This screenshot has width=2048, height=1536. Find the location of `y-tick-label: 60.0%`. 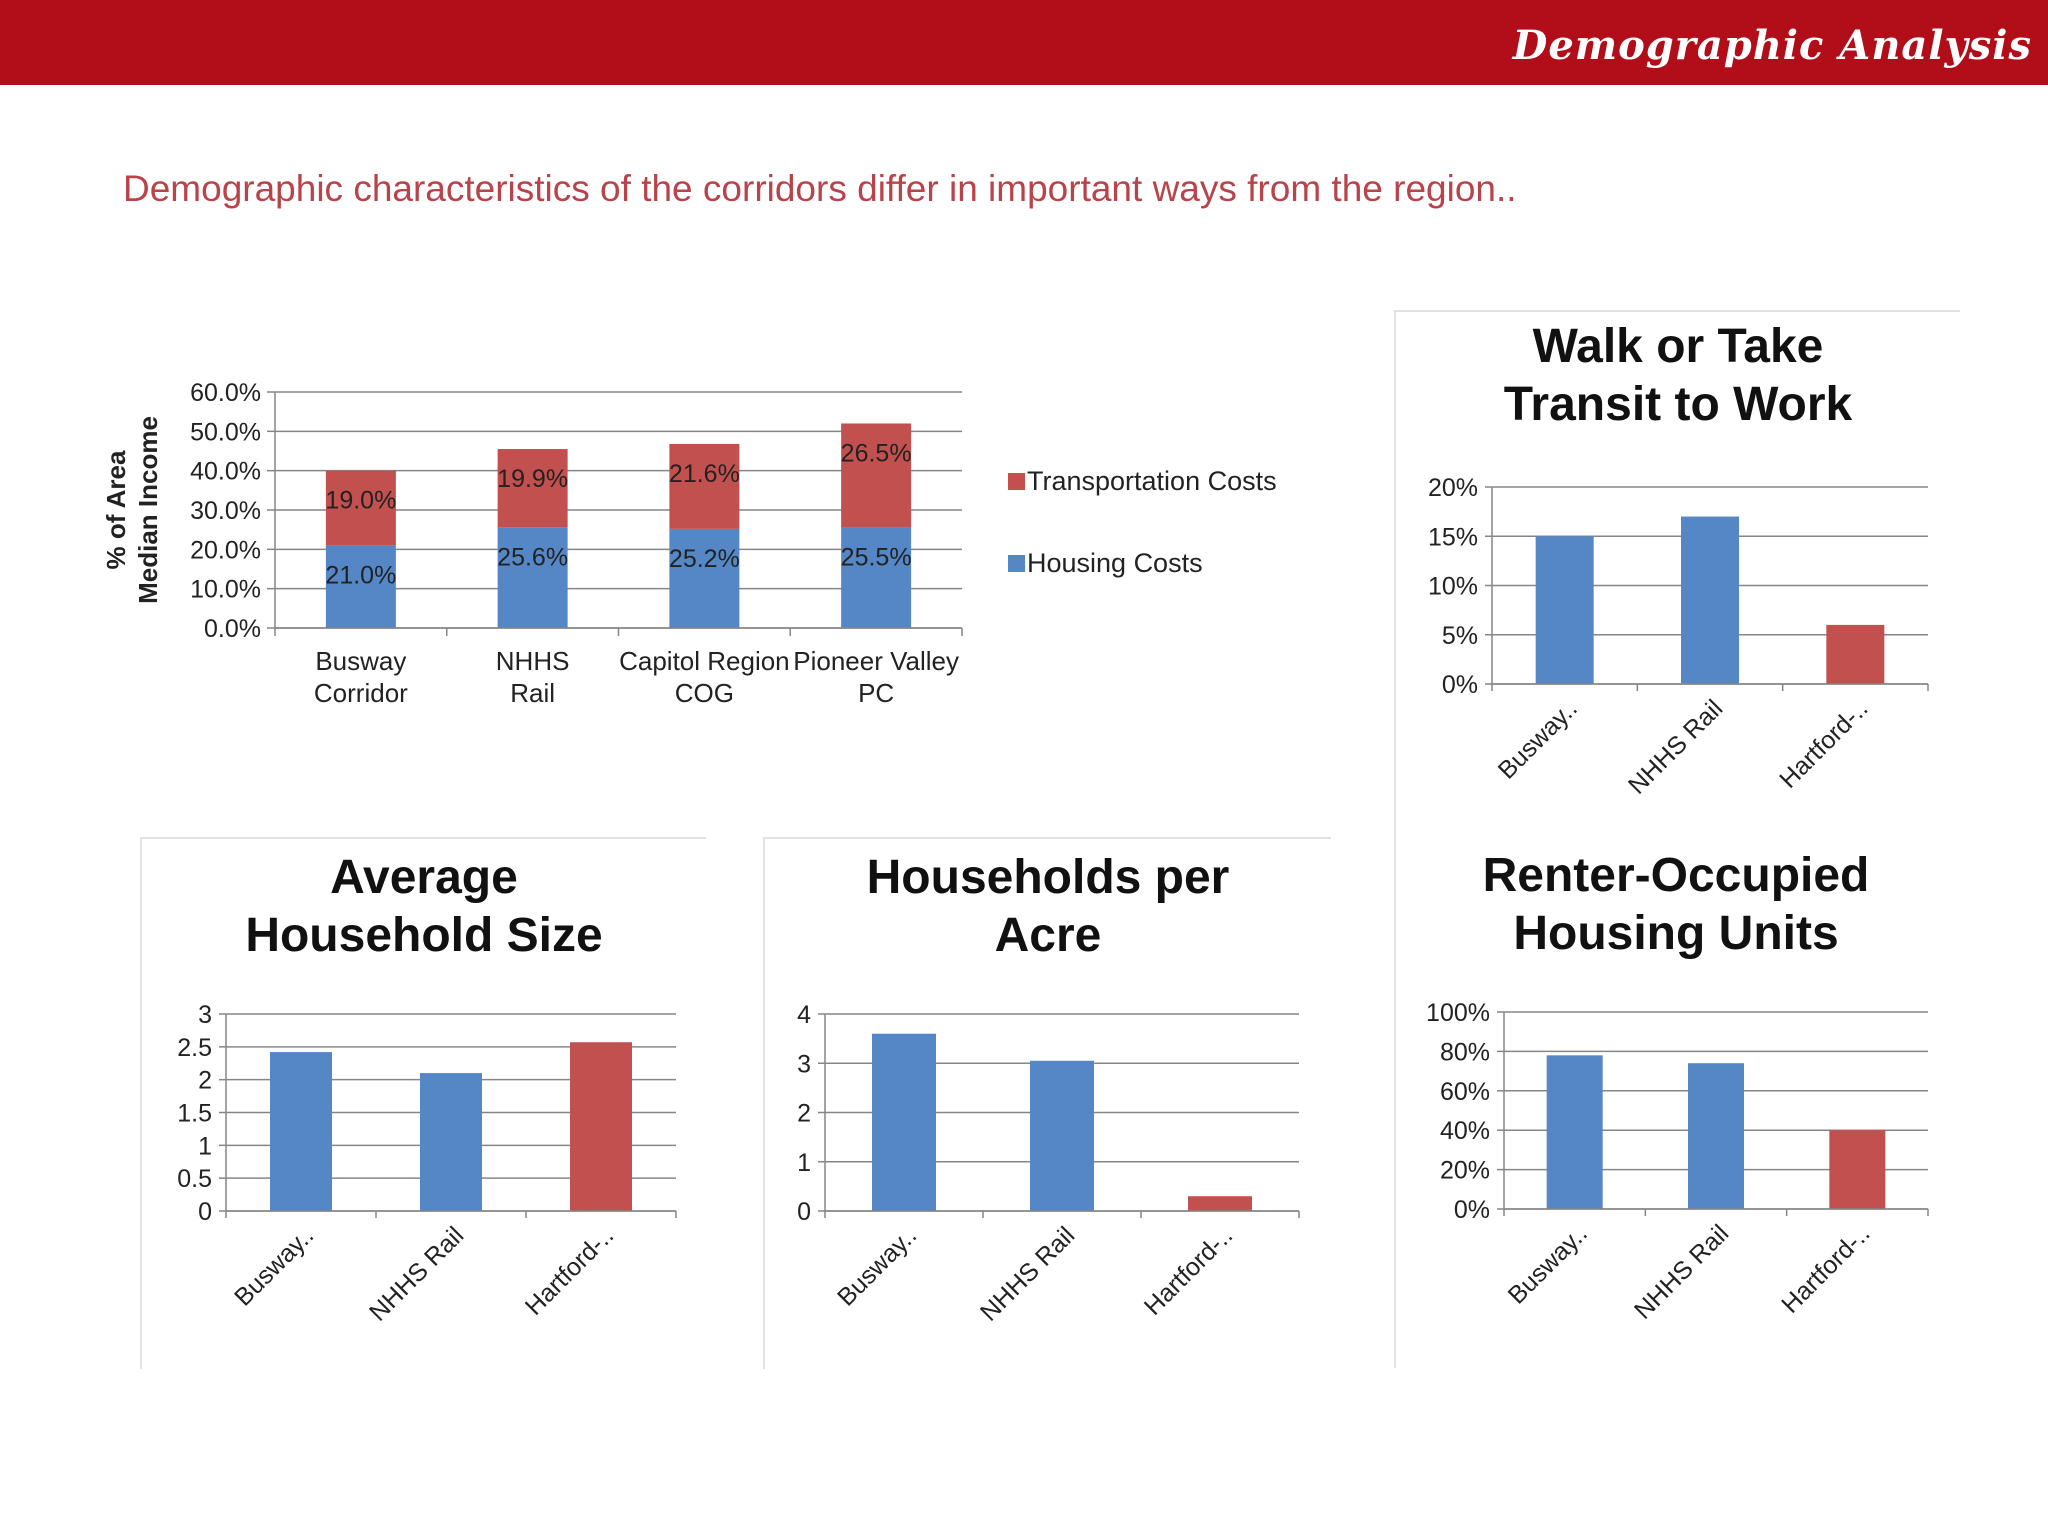

y-tick-label: 60.0% is located at coordinates (225, 393).